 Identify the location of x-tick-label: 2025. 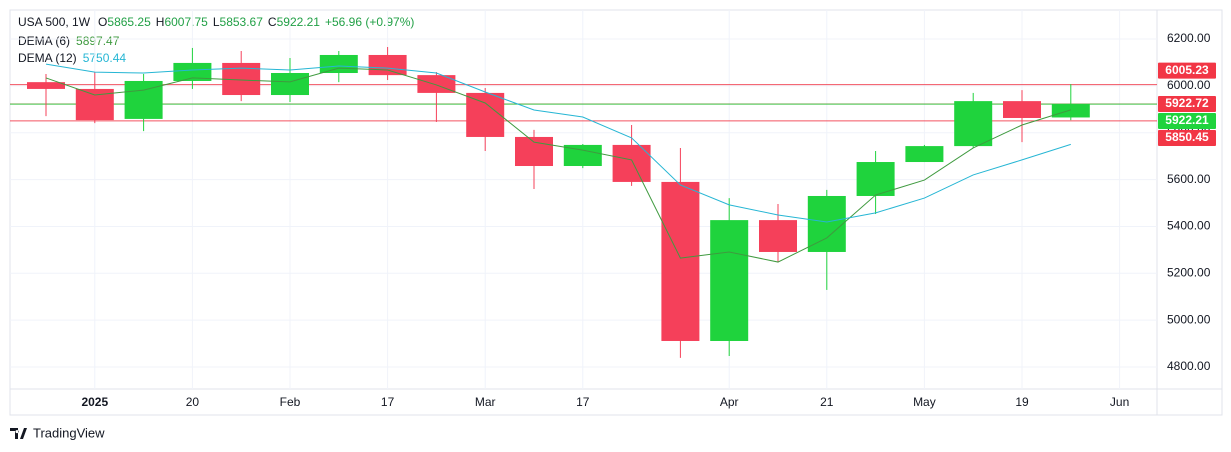
(94, 402).